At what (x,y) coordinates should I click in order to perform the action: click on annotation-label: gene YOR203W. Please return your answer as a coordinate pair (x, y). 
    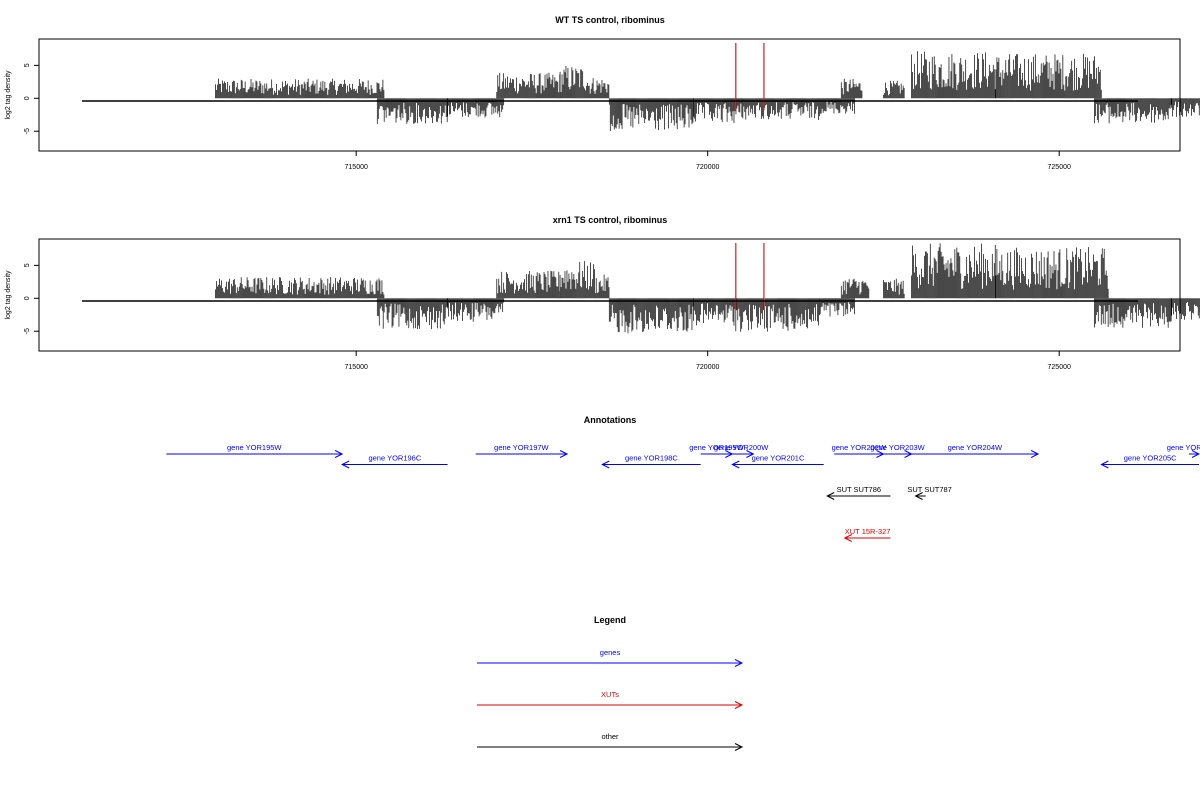
    Looking at the image, I should click on (897, 447).